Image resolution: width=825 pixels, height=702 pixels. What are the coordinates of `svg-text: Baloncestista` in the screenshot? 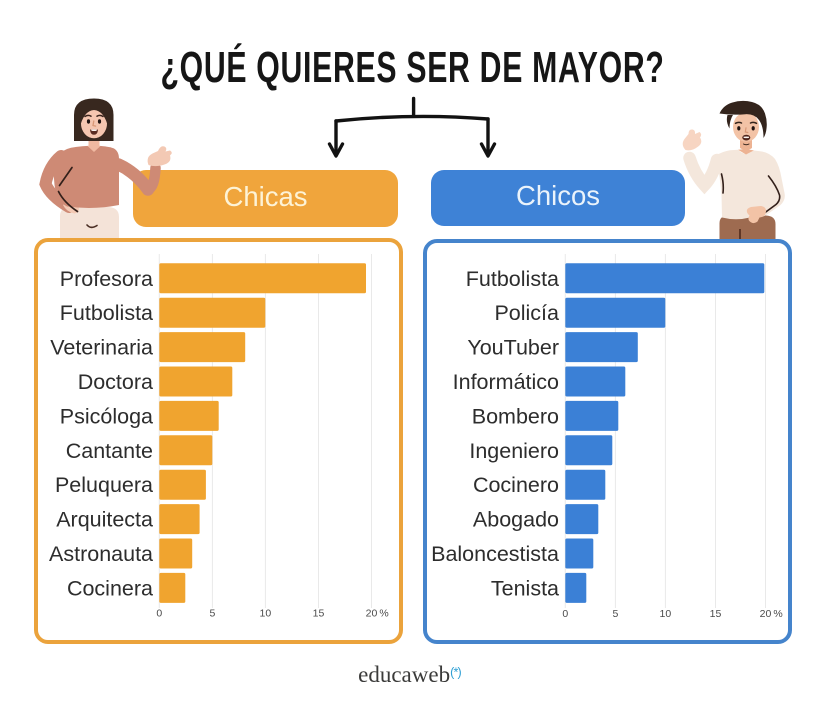 It's located at (495, 554).